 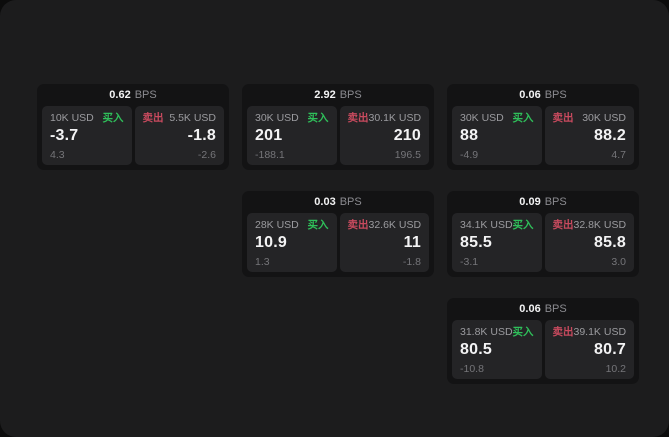 I want to click on bps-value: 0.09, so click(x=530, y=202).